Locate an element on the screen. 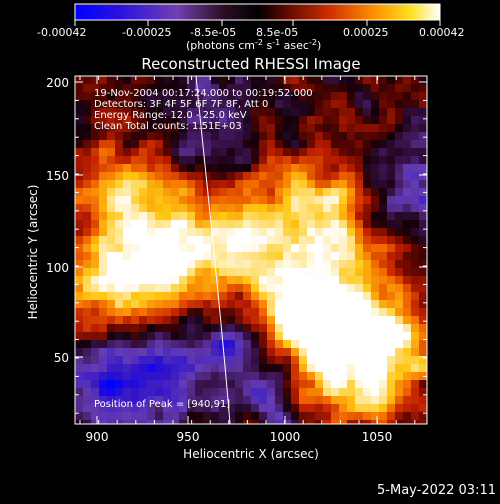  colorbar-tick-label-3: 8.5e-05 is located at coordinates (277, 32).